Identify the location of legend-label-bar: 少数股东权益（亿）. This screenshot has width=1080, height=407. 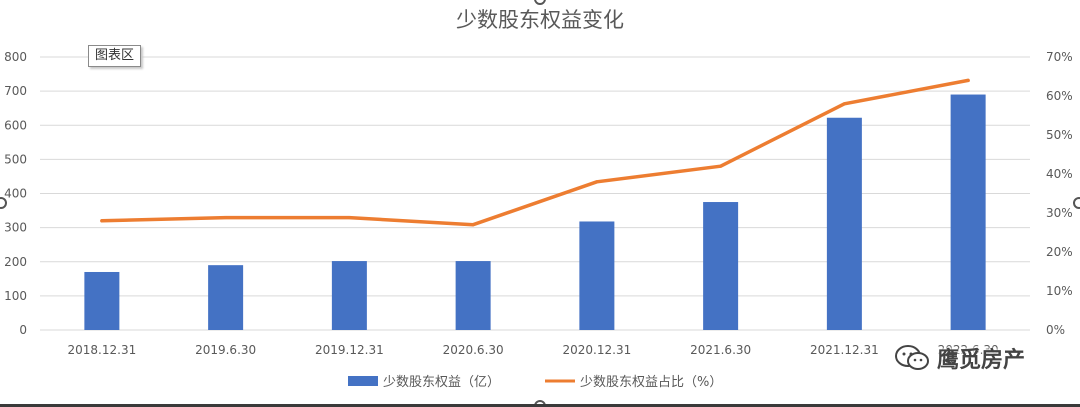
(441, 382).